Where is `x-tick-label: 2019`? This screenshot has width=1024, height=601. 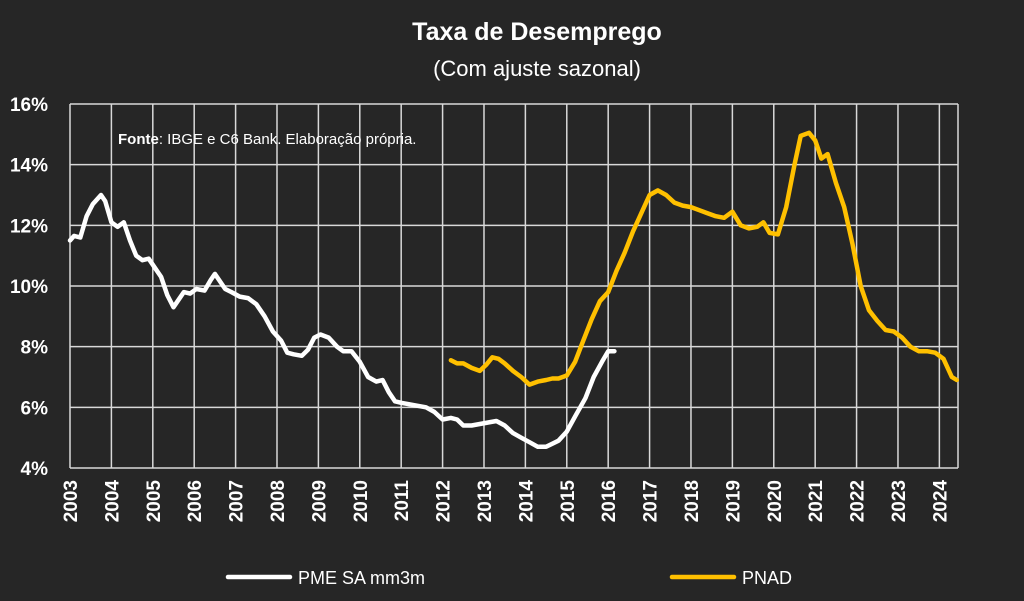
x-tick-label: 2019 is located at coordinates (733, 501).